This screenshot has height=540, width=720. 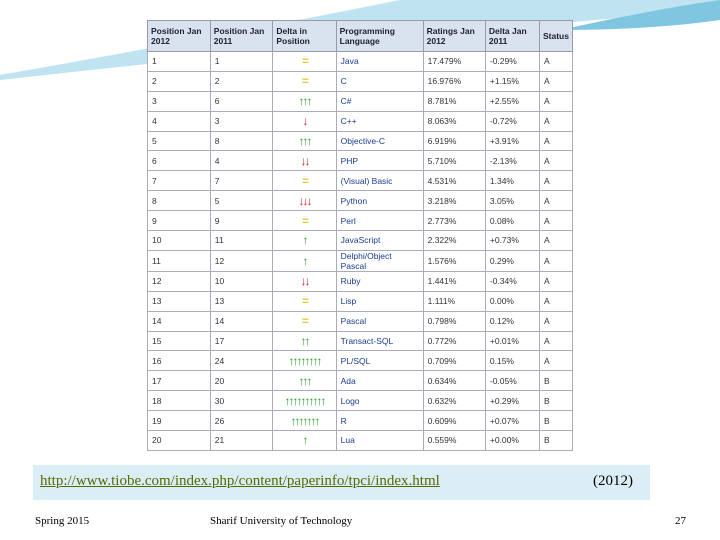 I want to click on table-row: 3 6 ↑↑↑ C# 8.781% +2.55% A, so click(x=360, y=101).